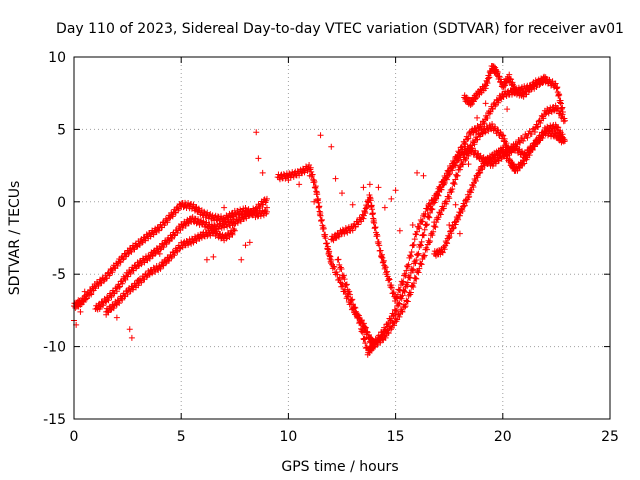 This screenshot has width=640, height=480. What do you see at coordinates (288, 437) in the screenshot?
I see `x-tick-label: 10` at bounding box center [288, 437].